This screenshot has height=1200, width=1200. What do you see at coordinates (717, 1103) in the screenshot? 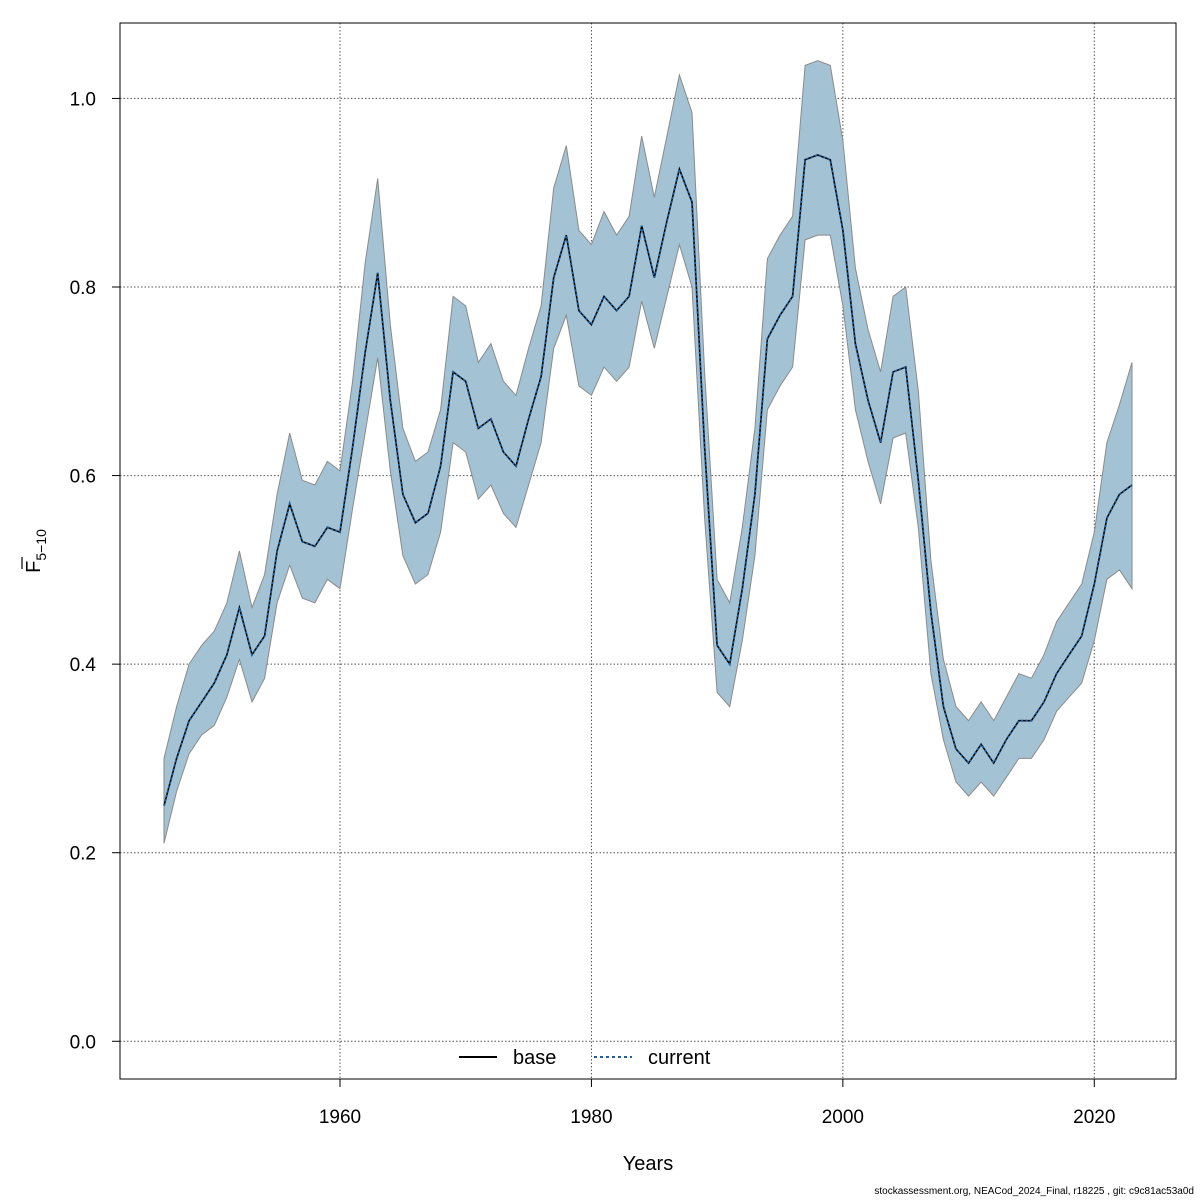
I see `x-axis: 1960 1980 2000 2020` at bounding box center [717, 1103].